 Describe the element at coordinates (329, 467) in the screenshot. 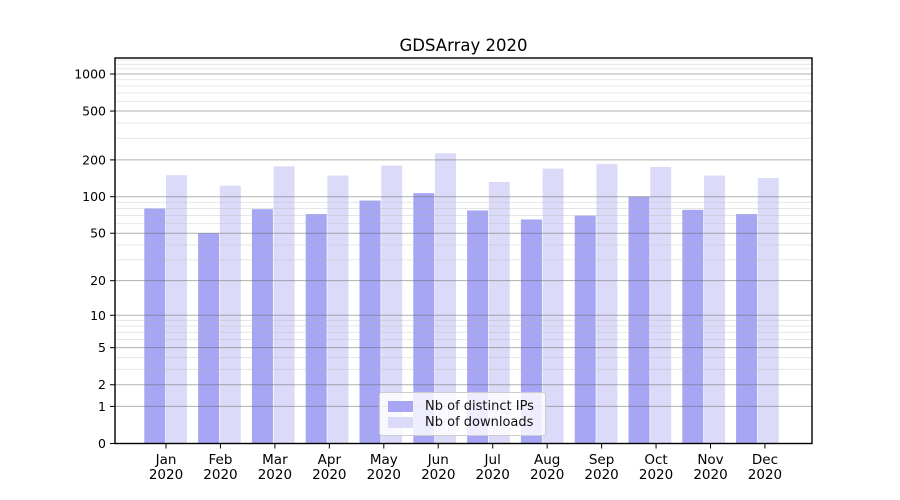

I see `x-tick-label: Apr 2020` at that location.